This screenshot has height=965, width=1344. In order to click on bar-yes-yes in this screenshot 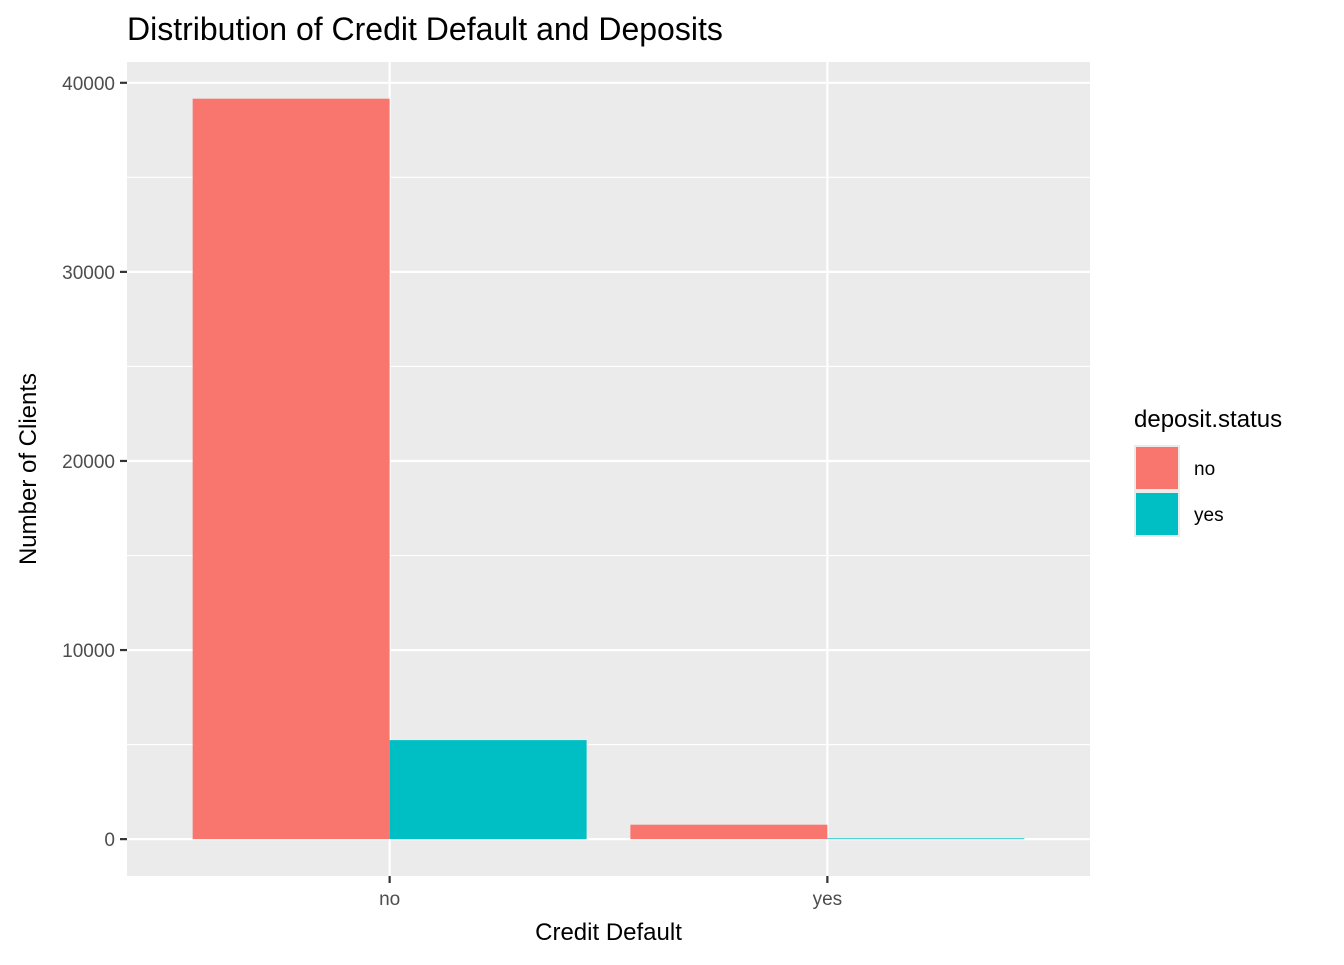, I will do `click(926, 839)`.